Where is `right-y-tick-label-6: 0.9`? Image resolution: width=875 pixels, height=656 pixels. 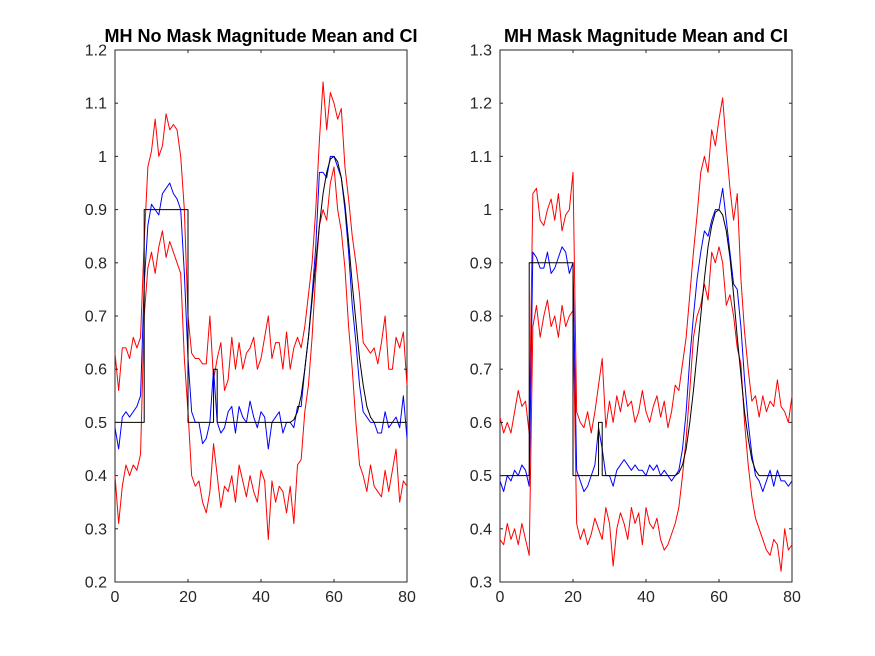 right-y-tick-label-6: 0.9 is located at coordinates (481, 263).